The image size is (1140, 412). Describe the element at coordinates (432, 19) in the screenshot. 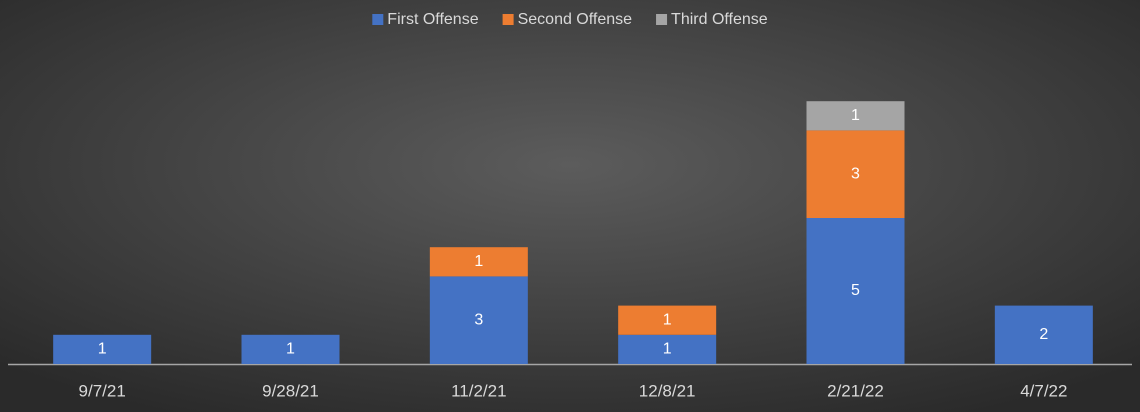

I see `legend-label: First Offense` at that location.